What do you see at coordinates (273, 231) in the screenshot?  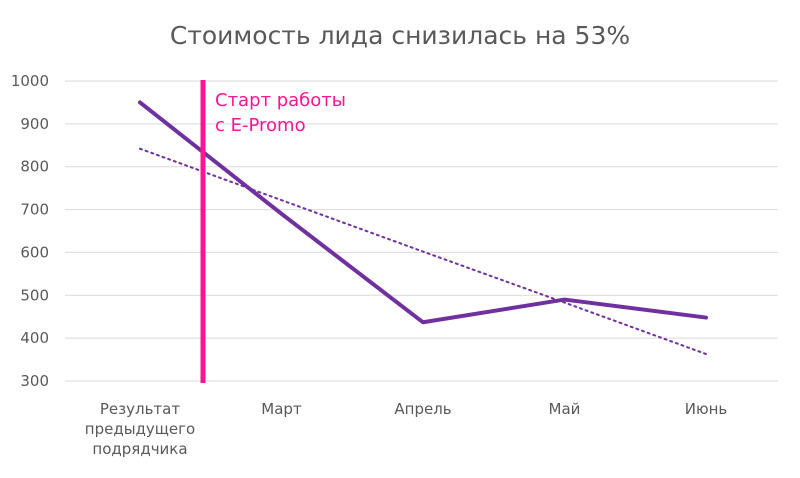 I see `annotation-layer: Старт работы с E-Promo` at bounding box center [273, 231].